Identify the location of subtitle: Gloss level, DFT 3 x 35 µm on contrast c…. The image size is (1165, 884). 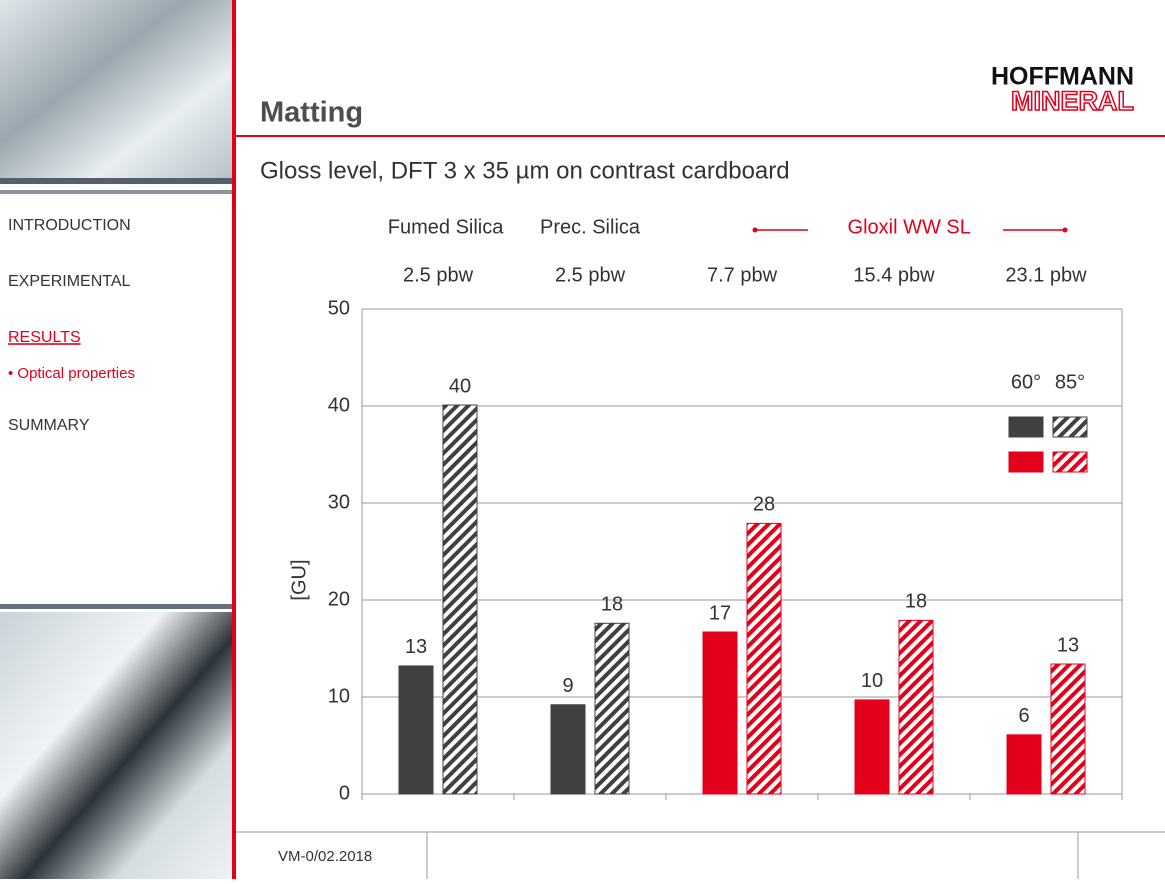
(525, 170).